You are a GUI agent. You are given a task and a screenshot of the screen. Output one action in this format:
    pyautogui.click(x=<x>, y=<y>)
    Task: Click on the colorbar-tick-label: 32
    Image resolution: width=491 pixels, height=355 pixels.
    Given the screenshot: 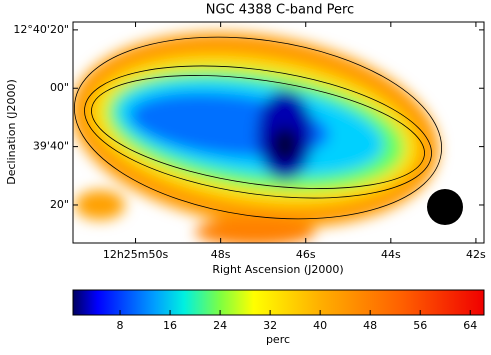 What is the action you would take?
    pyautogui.click(x=270, y=325)
    